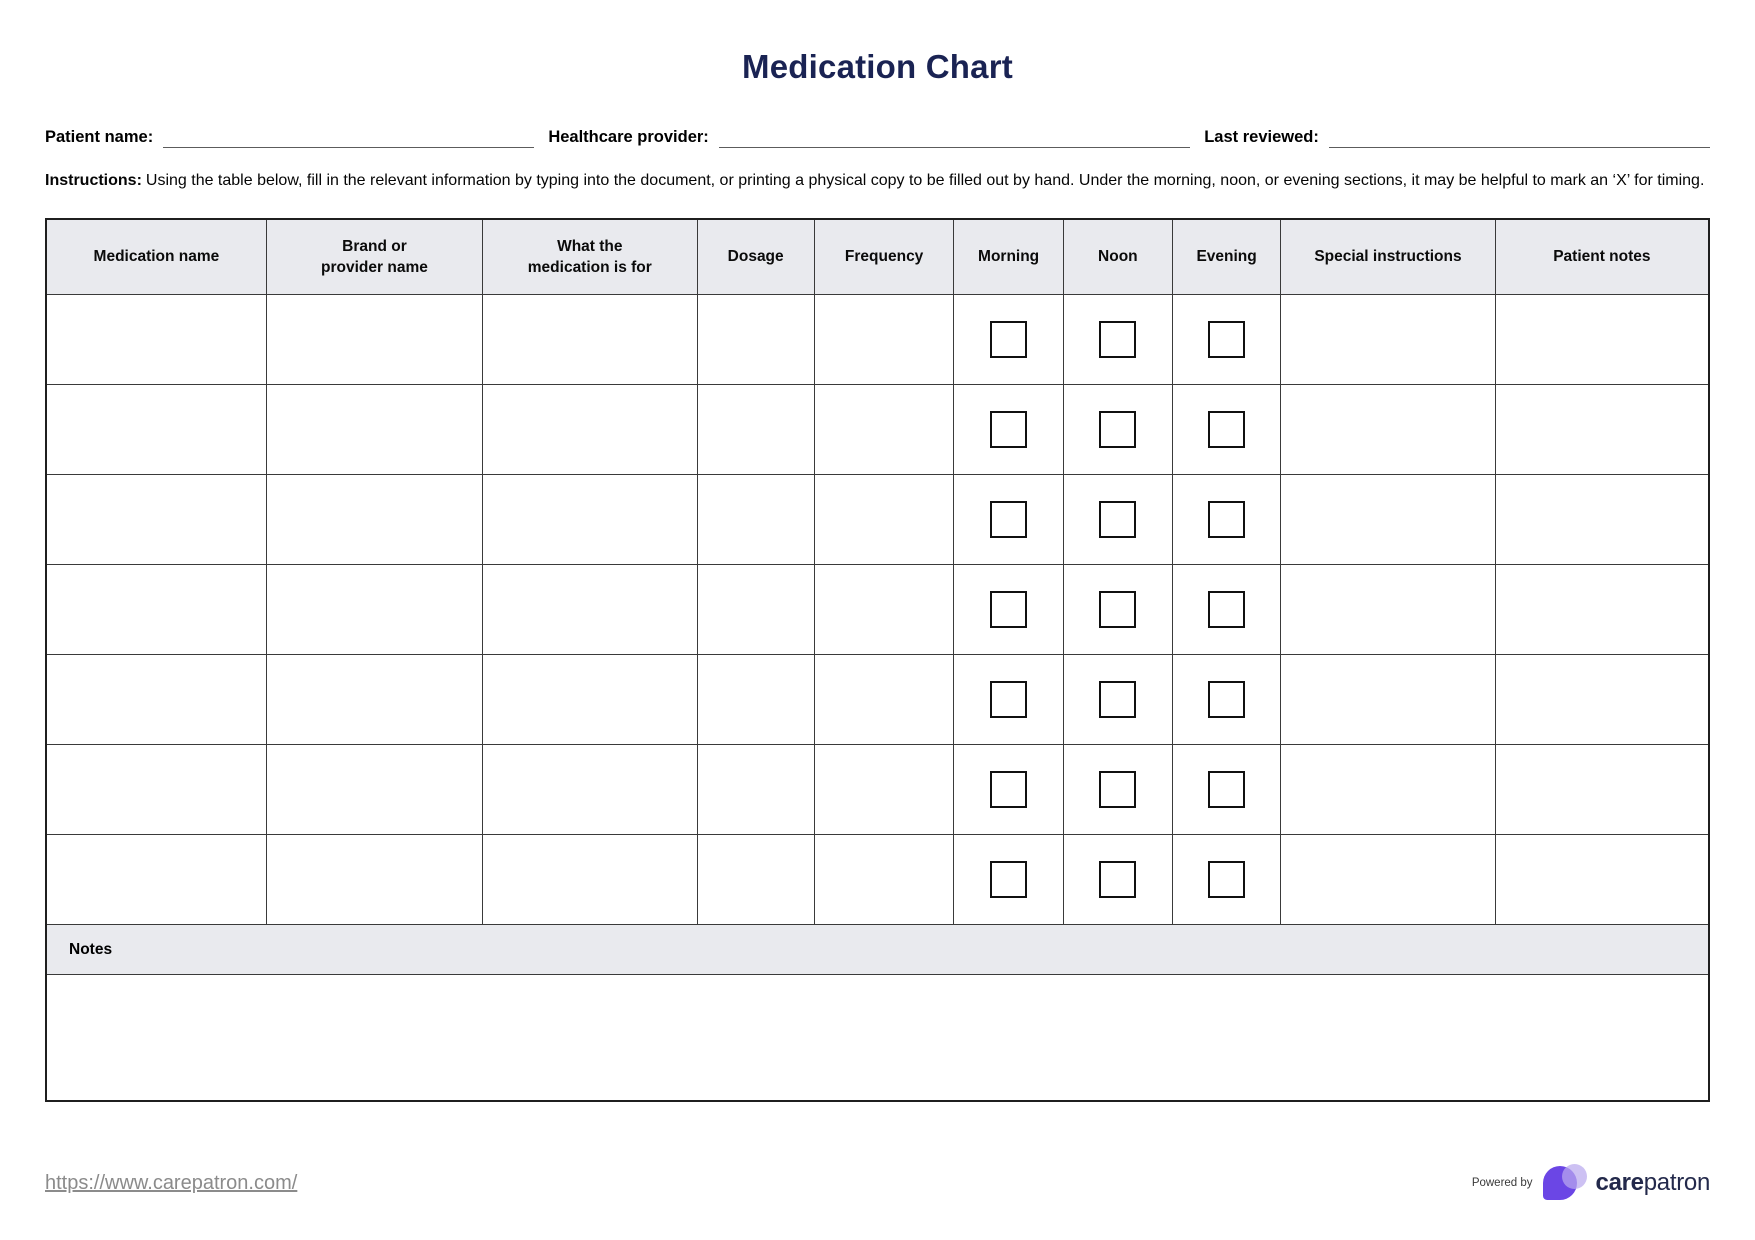 This screenshot has width=1755, height=1240. What do you see at coordinates (877, 949) in the screenshot?
I see `notes-section-label: Notes` at bounding box center [877, 949].